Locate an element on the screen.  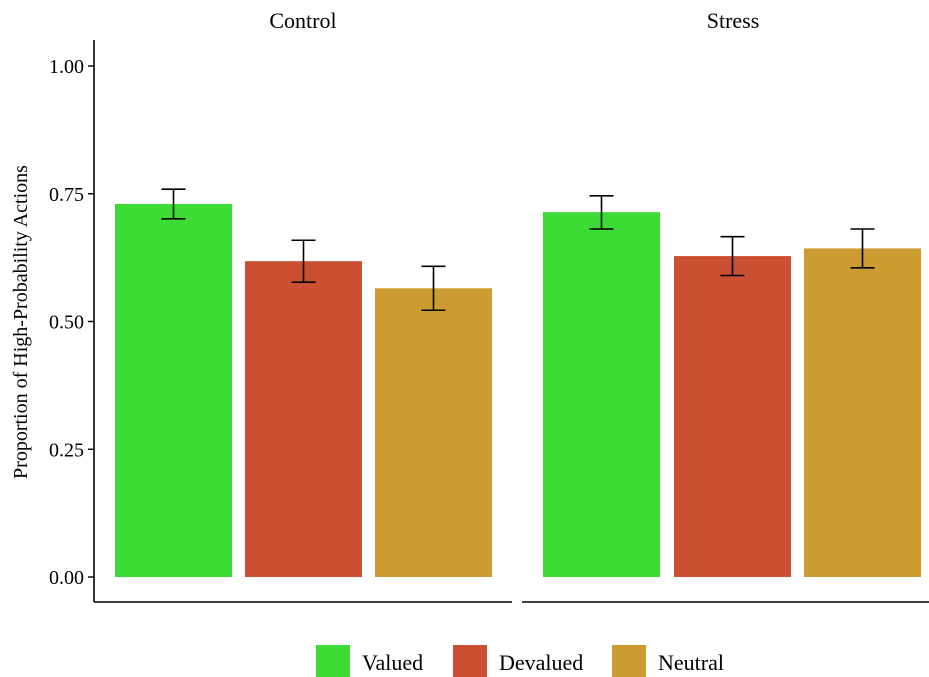
bar-stress-devalued is located at coordinates (732, 416).